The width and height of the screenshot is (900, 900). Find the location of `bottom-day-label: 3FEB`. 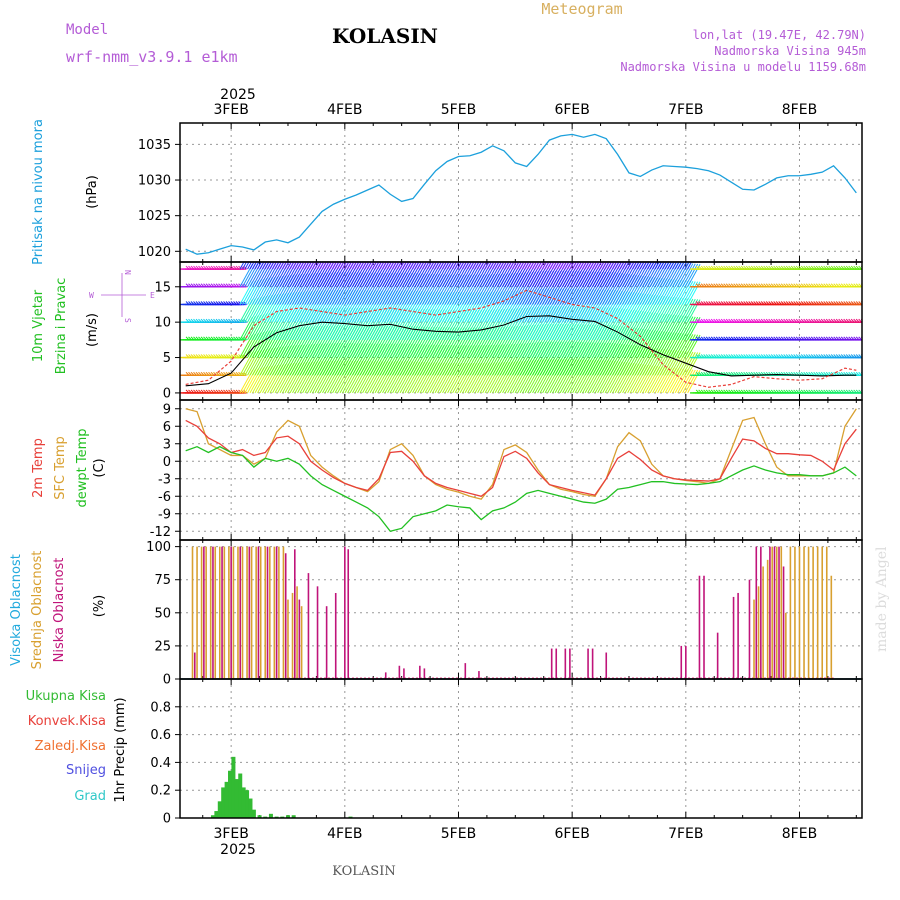

bottom-day-label: 3FEB is located at coordinates (230, 834).